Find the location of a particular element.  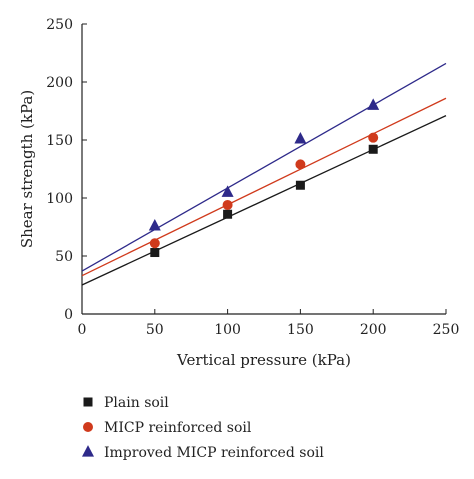

legend-label: Improved MICP reinforced soil is located at coordinates (214, 453).